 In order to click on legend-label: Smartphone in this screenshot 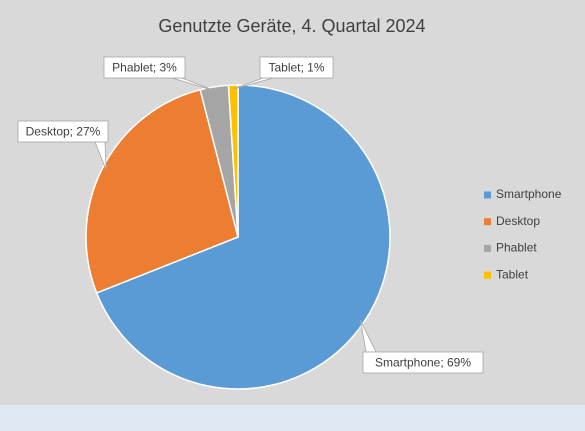, I will do `click(529, 194)`.